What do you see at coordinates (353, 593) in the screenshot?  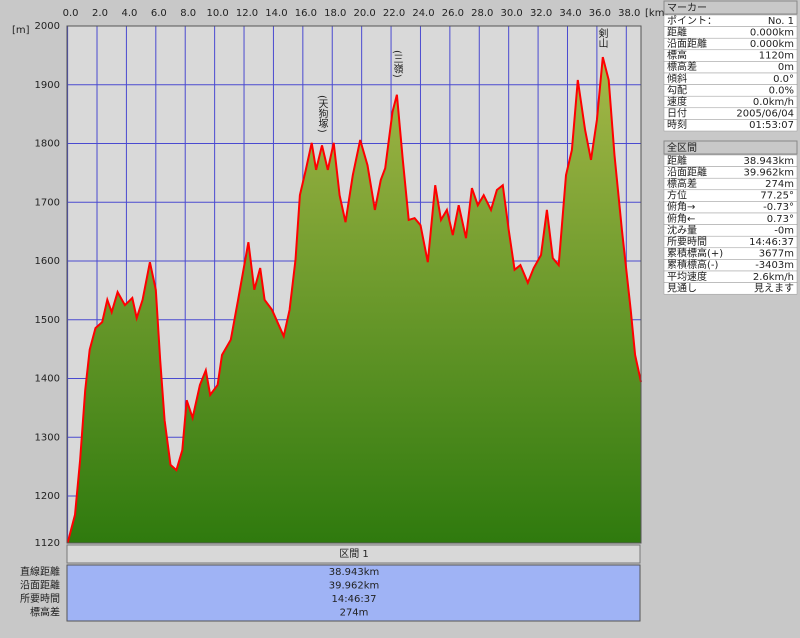 I see `section-box` at bounding box center [353, 593].